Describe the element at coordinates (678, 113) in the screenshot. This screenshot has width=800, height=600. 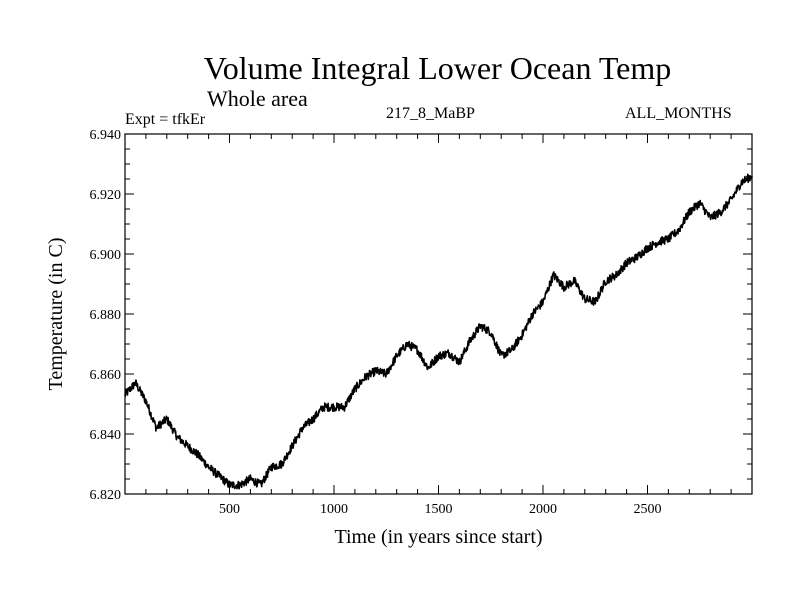
I see `months-label: ALL_MONTHS` at that location.